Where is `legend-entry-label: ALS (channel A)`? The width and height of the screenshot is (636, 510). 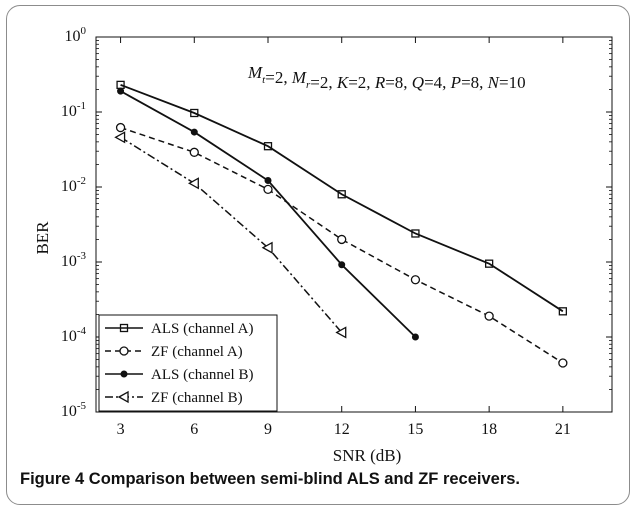 legend-entry-label: ALS (channel A) is located at coordinates (202, 329).